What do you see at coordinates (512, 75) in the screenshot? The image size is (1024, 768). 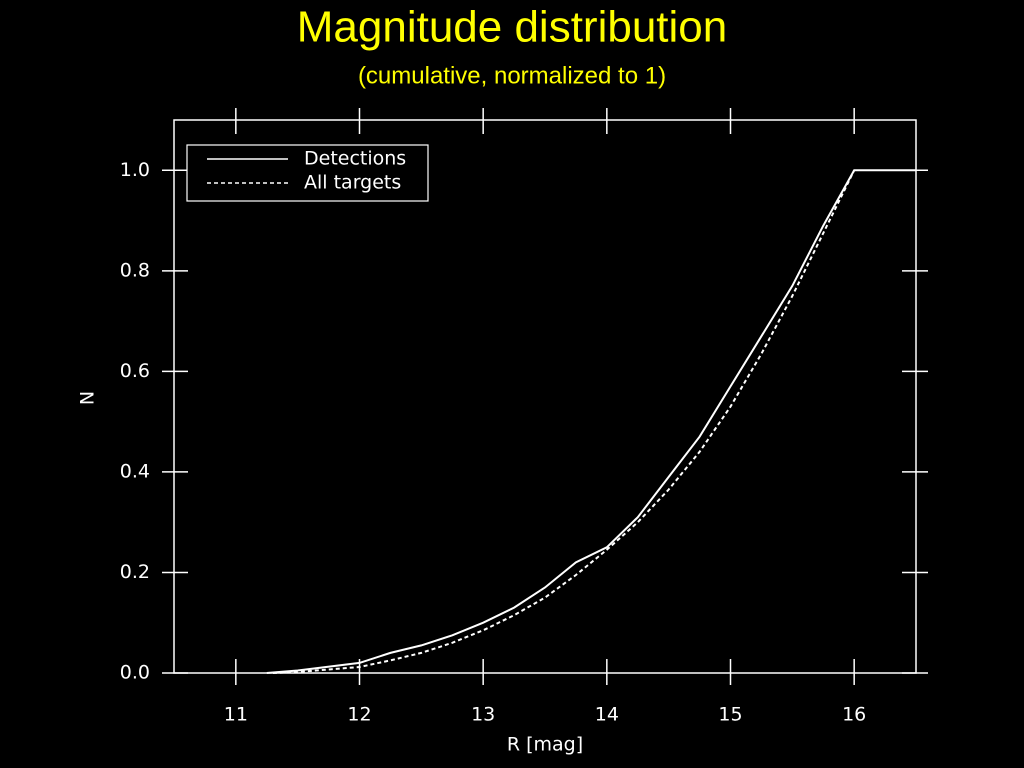 I see `chart-subtitle: (cumulative, normalized to 1)` at bounding box center [512, 75].